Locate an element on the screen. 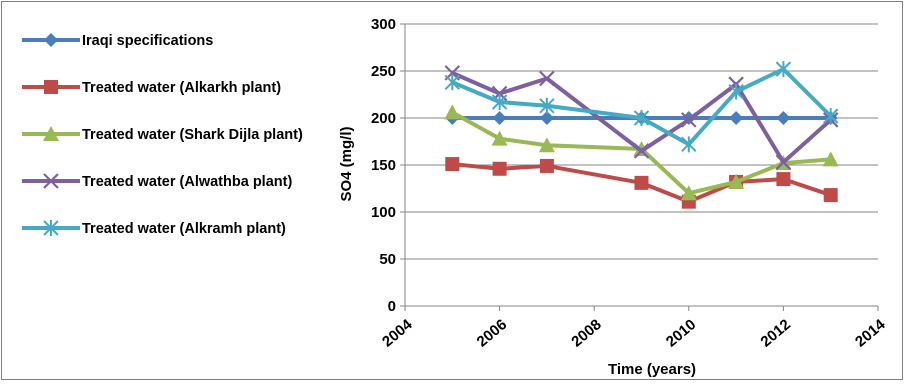 The height and width of the screenshot is (386, 906). legend-item: Treated water (Alkarkh plant) is located at coordinates (151, 88).